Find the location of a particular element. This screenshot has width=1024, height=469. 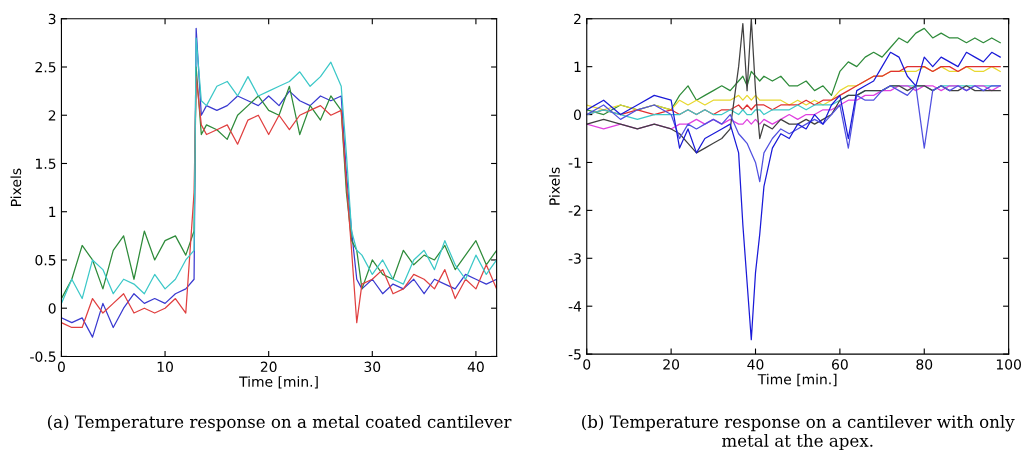

x-tick-label: 30 is located at coordinates (372, 367).